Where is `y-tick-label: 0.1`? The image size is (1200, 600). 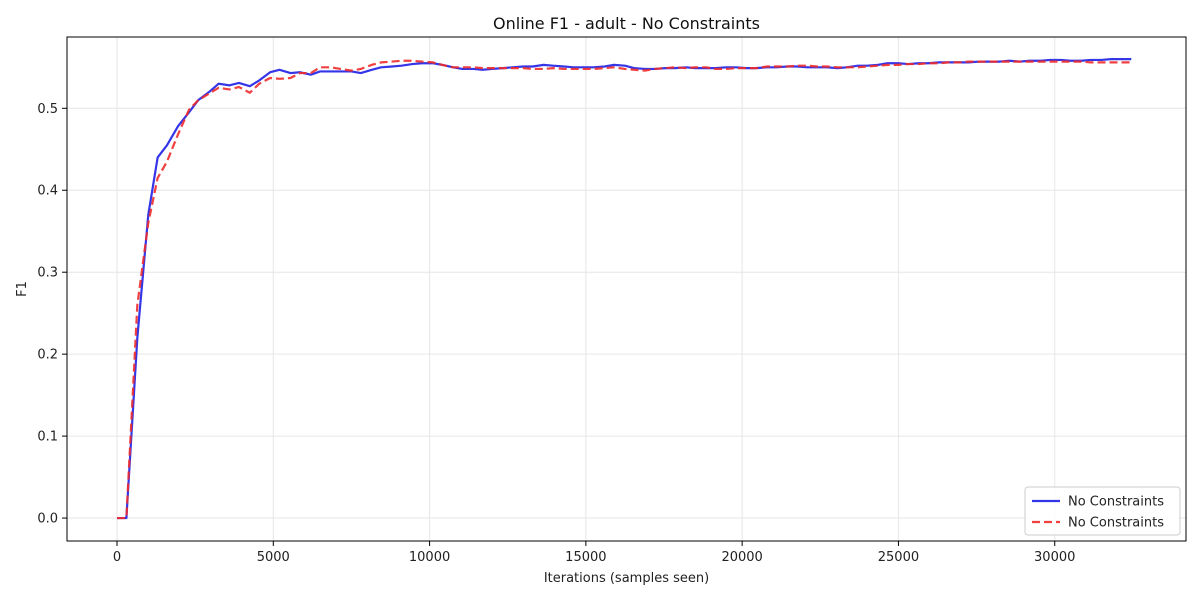
y-tick-label: 0.1 is located at coordinates (47, 437).